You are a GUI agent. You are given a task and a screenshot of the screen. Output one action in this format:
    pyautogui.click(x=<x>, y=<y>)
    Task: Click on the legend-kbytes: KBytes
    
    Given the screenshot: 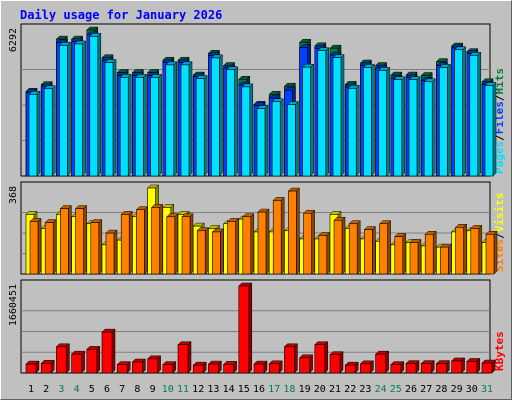 What is the action you would take?
    pyautogui.click(x=499, y=351)
    